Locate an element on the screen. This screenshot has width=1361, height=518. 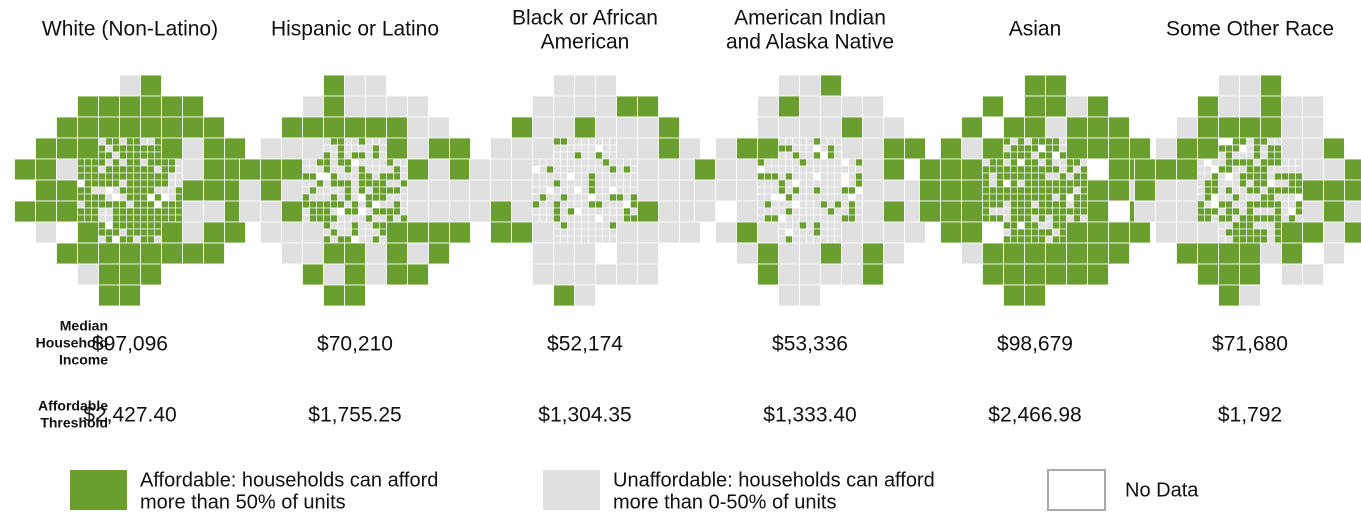
map is located at coordinates (585, 190).